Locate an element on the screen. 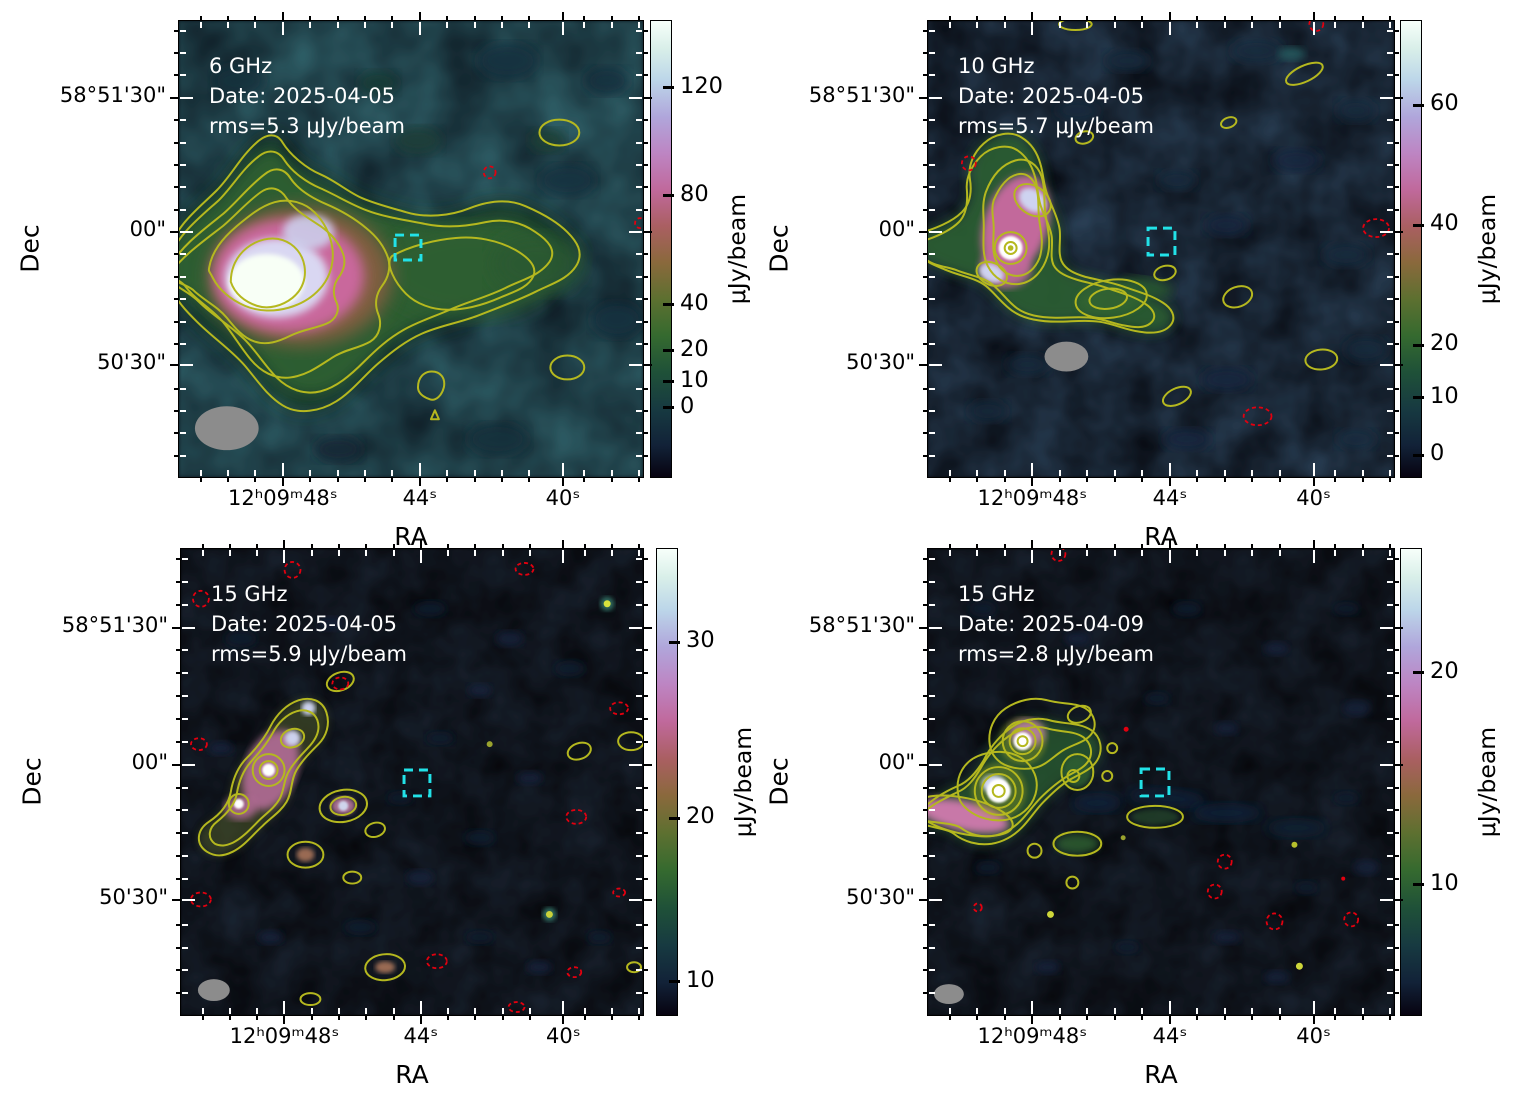  panel-annotation: 6 GHz Date: 2025-04-05 rms=5.3 μJy/beam is located at coordinates (307, 96).